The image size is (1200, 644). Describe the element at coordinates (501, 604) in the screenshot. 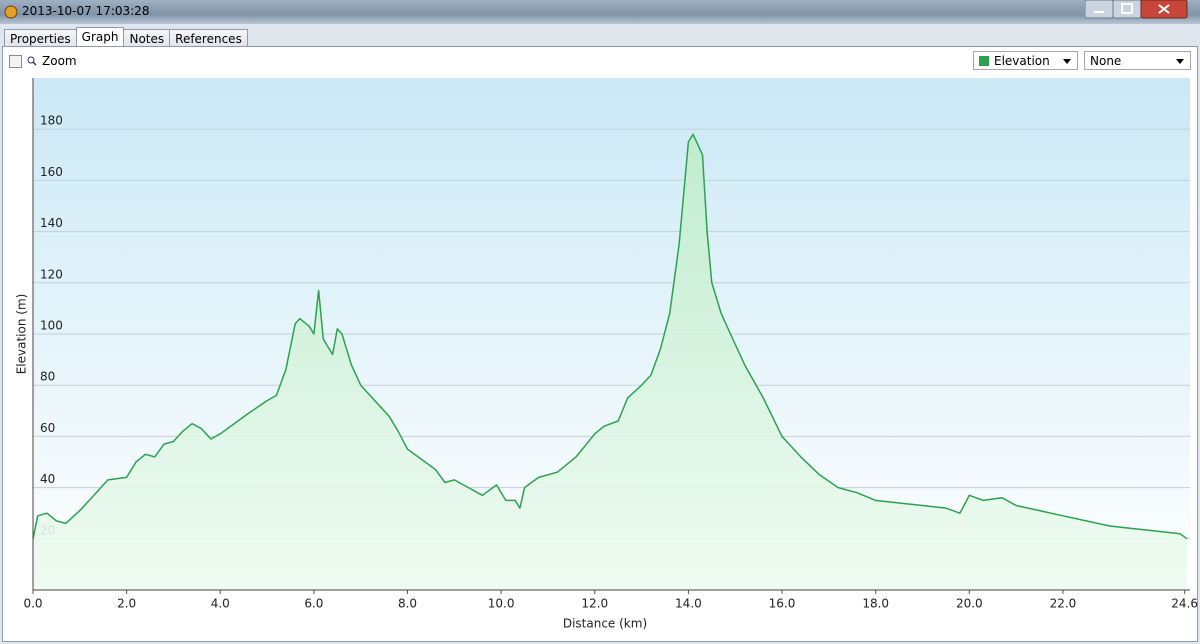

I see `x-tick-label: 10.0` at that location.